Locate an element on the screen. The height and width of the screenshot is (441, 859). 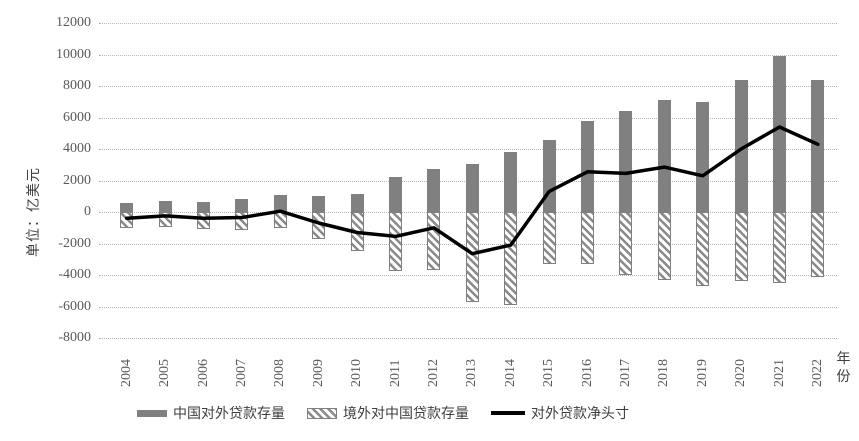
y-tick-label: 8000 is located at coordinates (77, 85).